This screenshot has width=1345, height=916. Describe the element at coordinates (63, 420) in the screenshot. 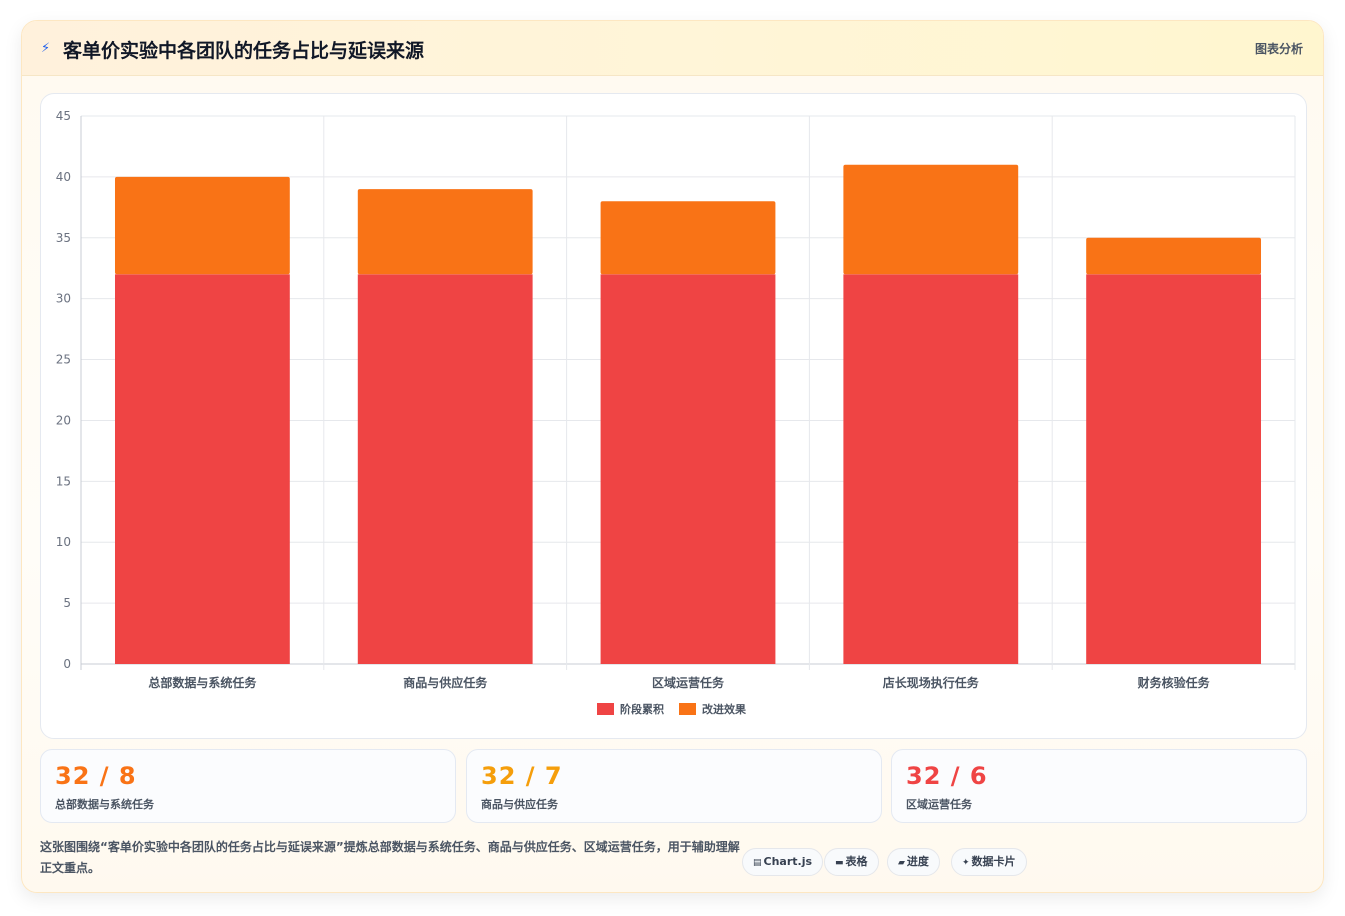

I see `y-tick-label: 20` at that location.